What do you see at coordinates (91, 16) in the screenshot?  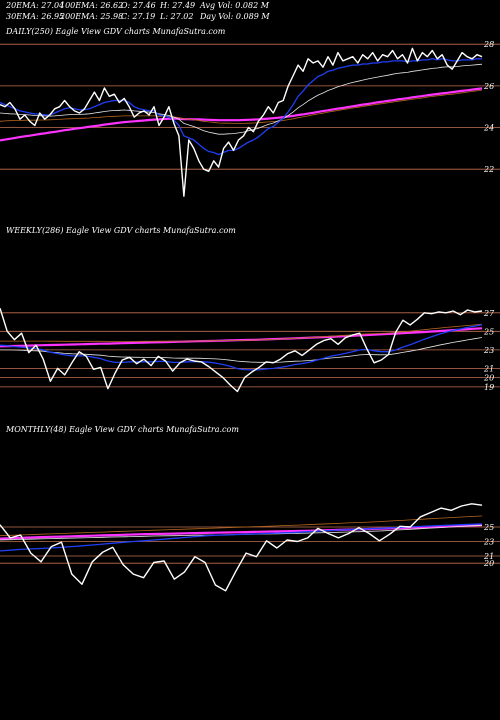 I see `ema200-readout: 200EMA: 25.98` at bounding box center [91, 16].